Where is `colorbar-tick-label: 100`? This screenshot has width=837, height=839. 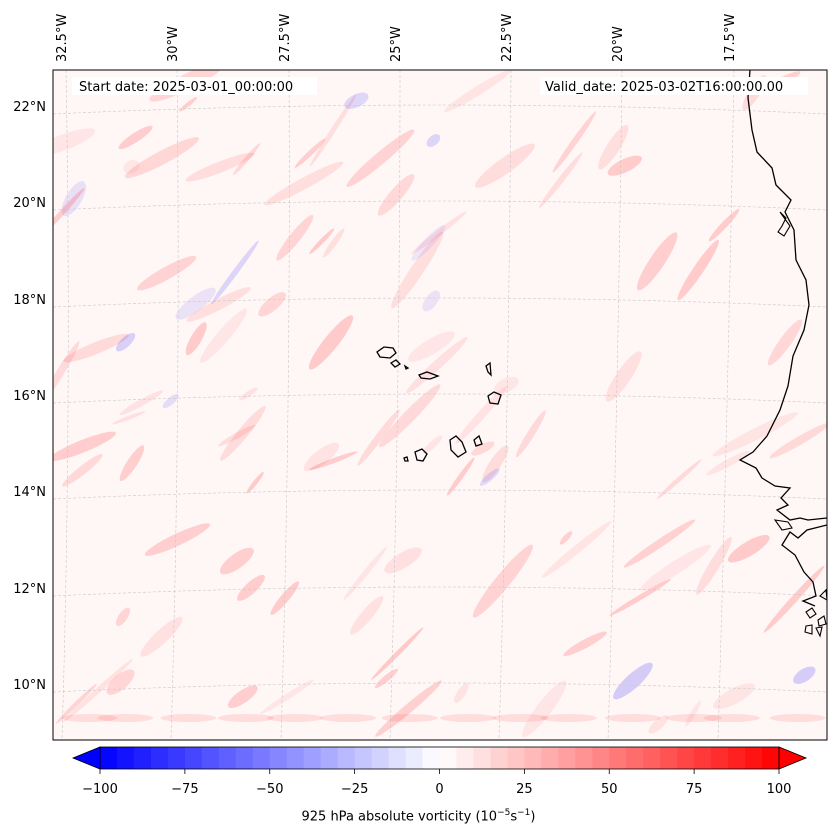
colorbar-tick-label: 100 is located at coordinates (779, 789).